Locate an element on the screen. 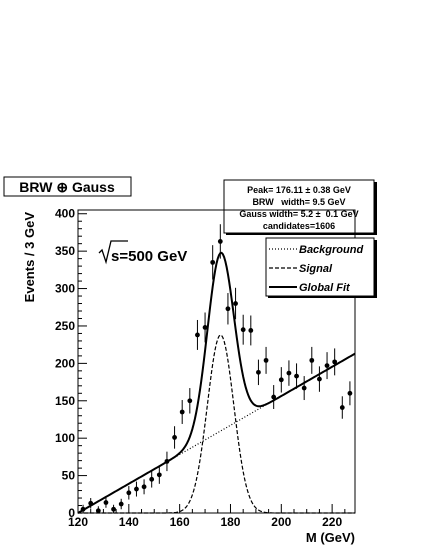 The height and width of the screenshot is (550, 425). sqrt-symbol is located at coordinates (113, 252).